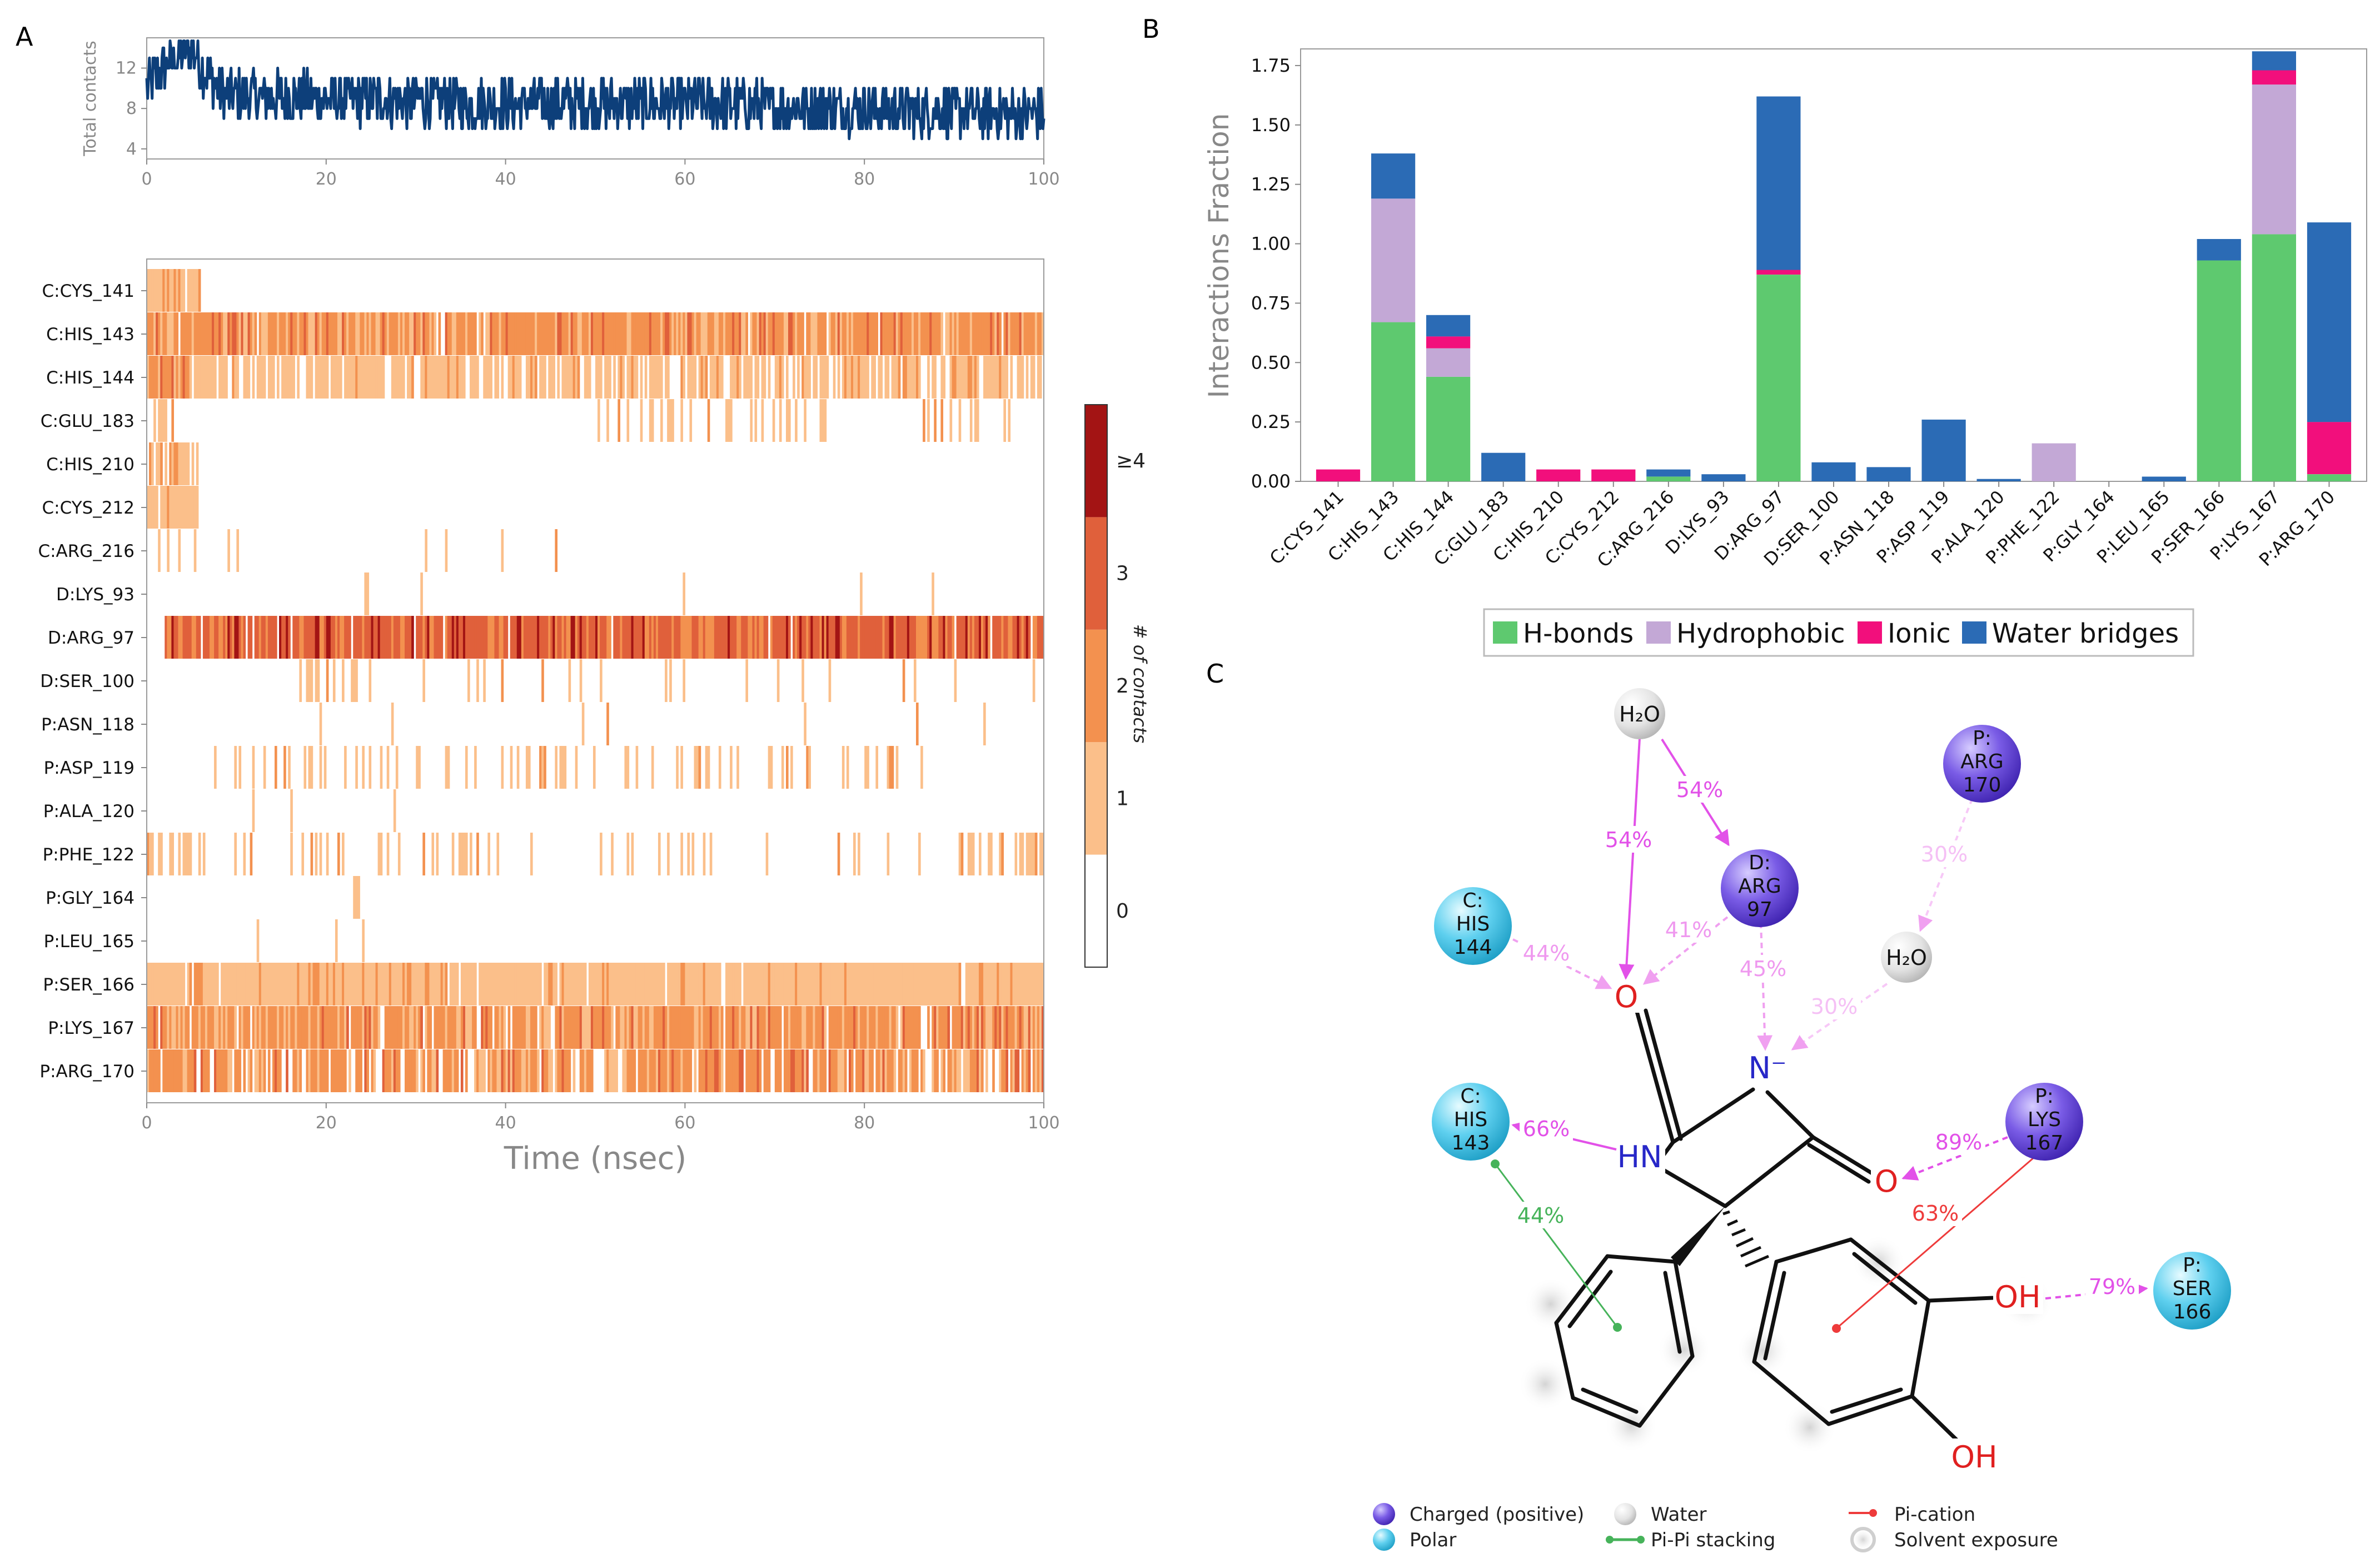  Describe the element at coordinates (1140, 683) in the screenshot. I see `colorbar-label: # of contacts` at that location.